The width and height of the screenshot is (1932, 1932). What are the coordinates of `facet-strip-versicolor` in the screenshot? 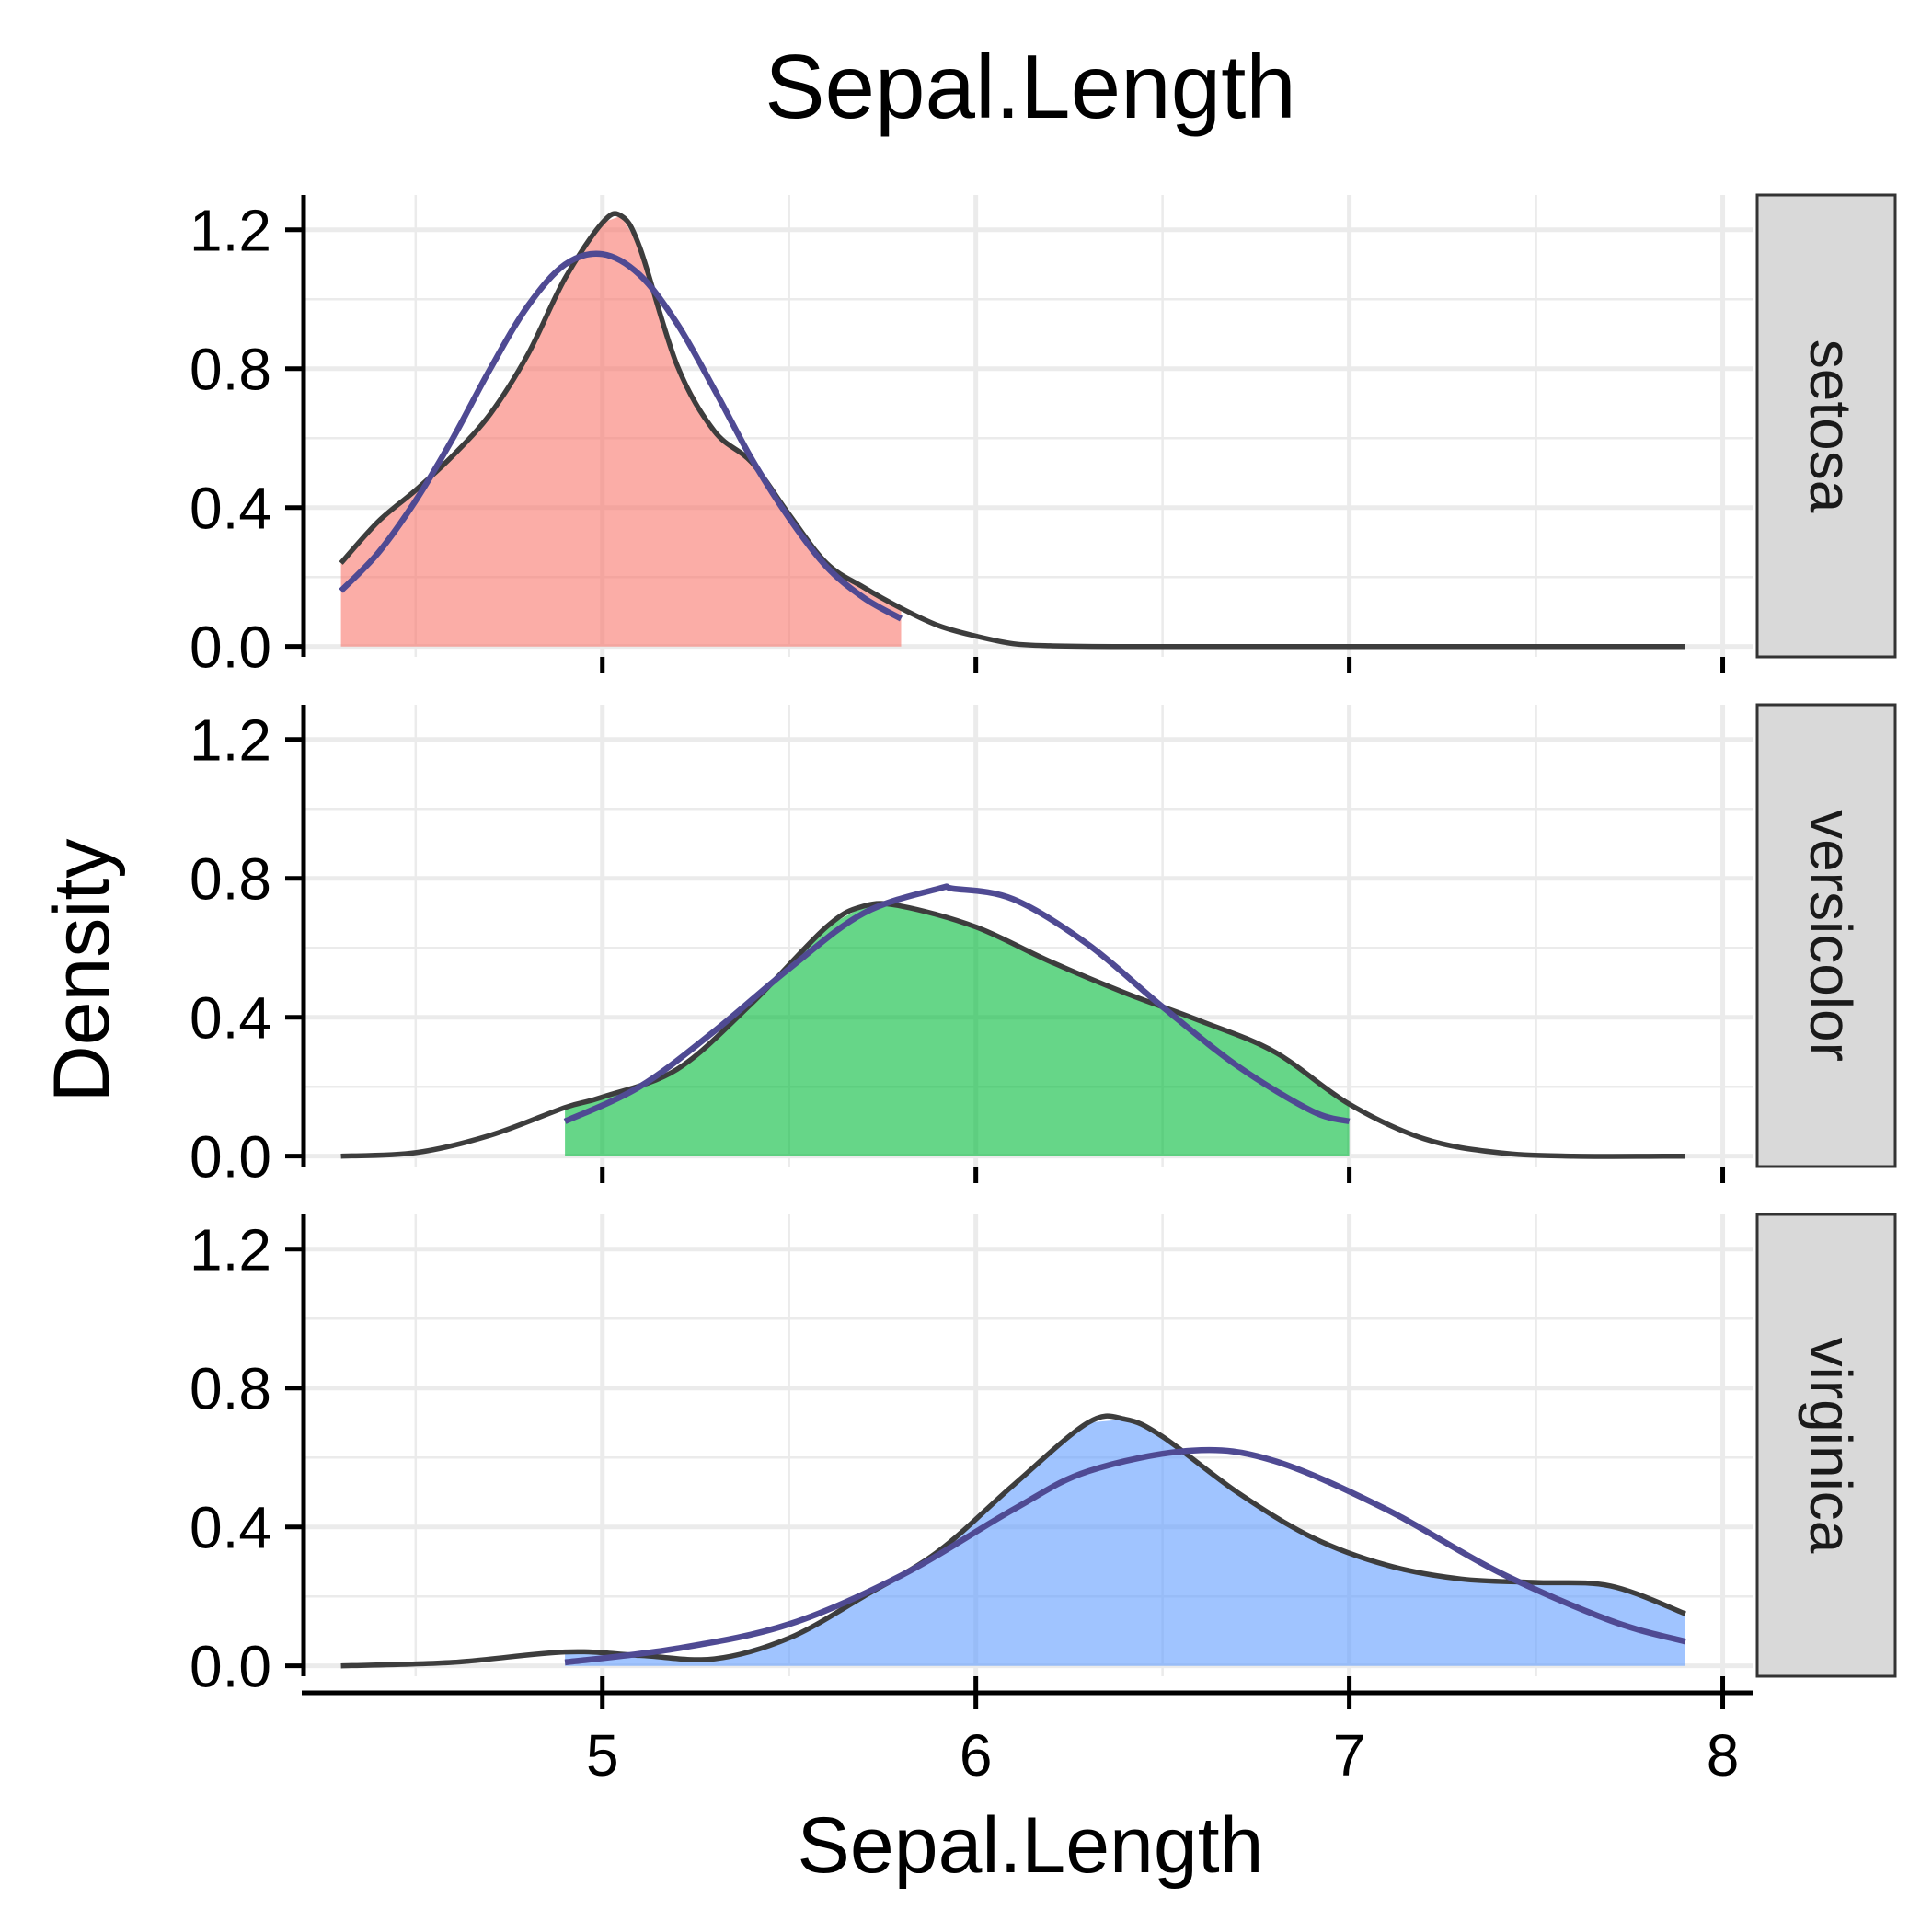 It's located at (1826, 935).